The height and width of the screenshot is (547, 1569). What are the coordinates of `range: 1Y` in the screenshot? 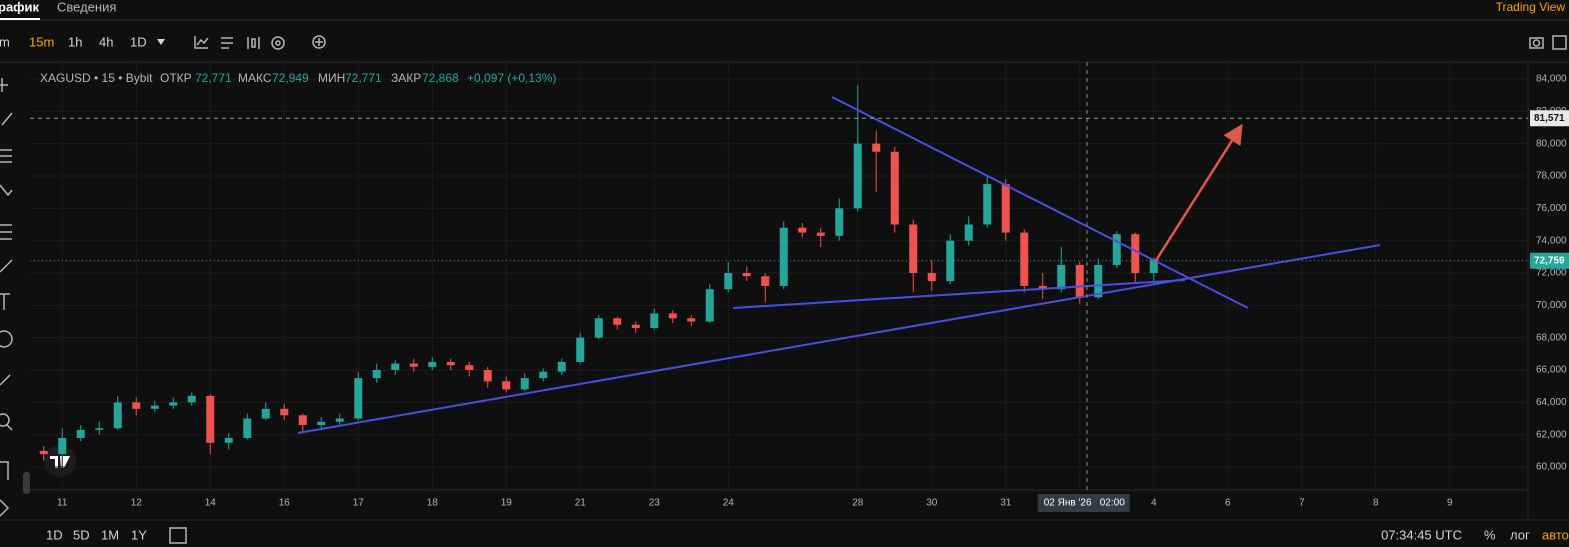 It's located at (139, 534).